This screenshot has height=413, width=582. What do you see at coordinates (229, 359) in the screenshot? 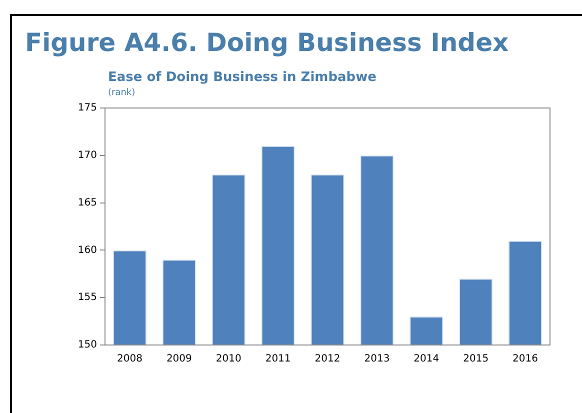
I see `x-tick-label: 2010` at bounding box center [229, 359].